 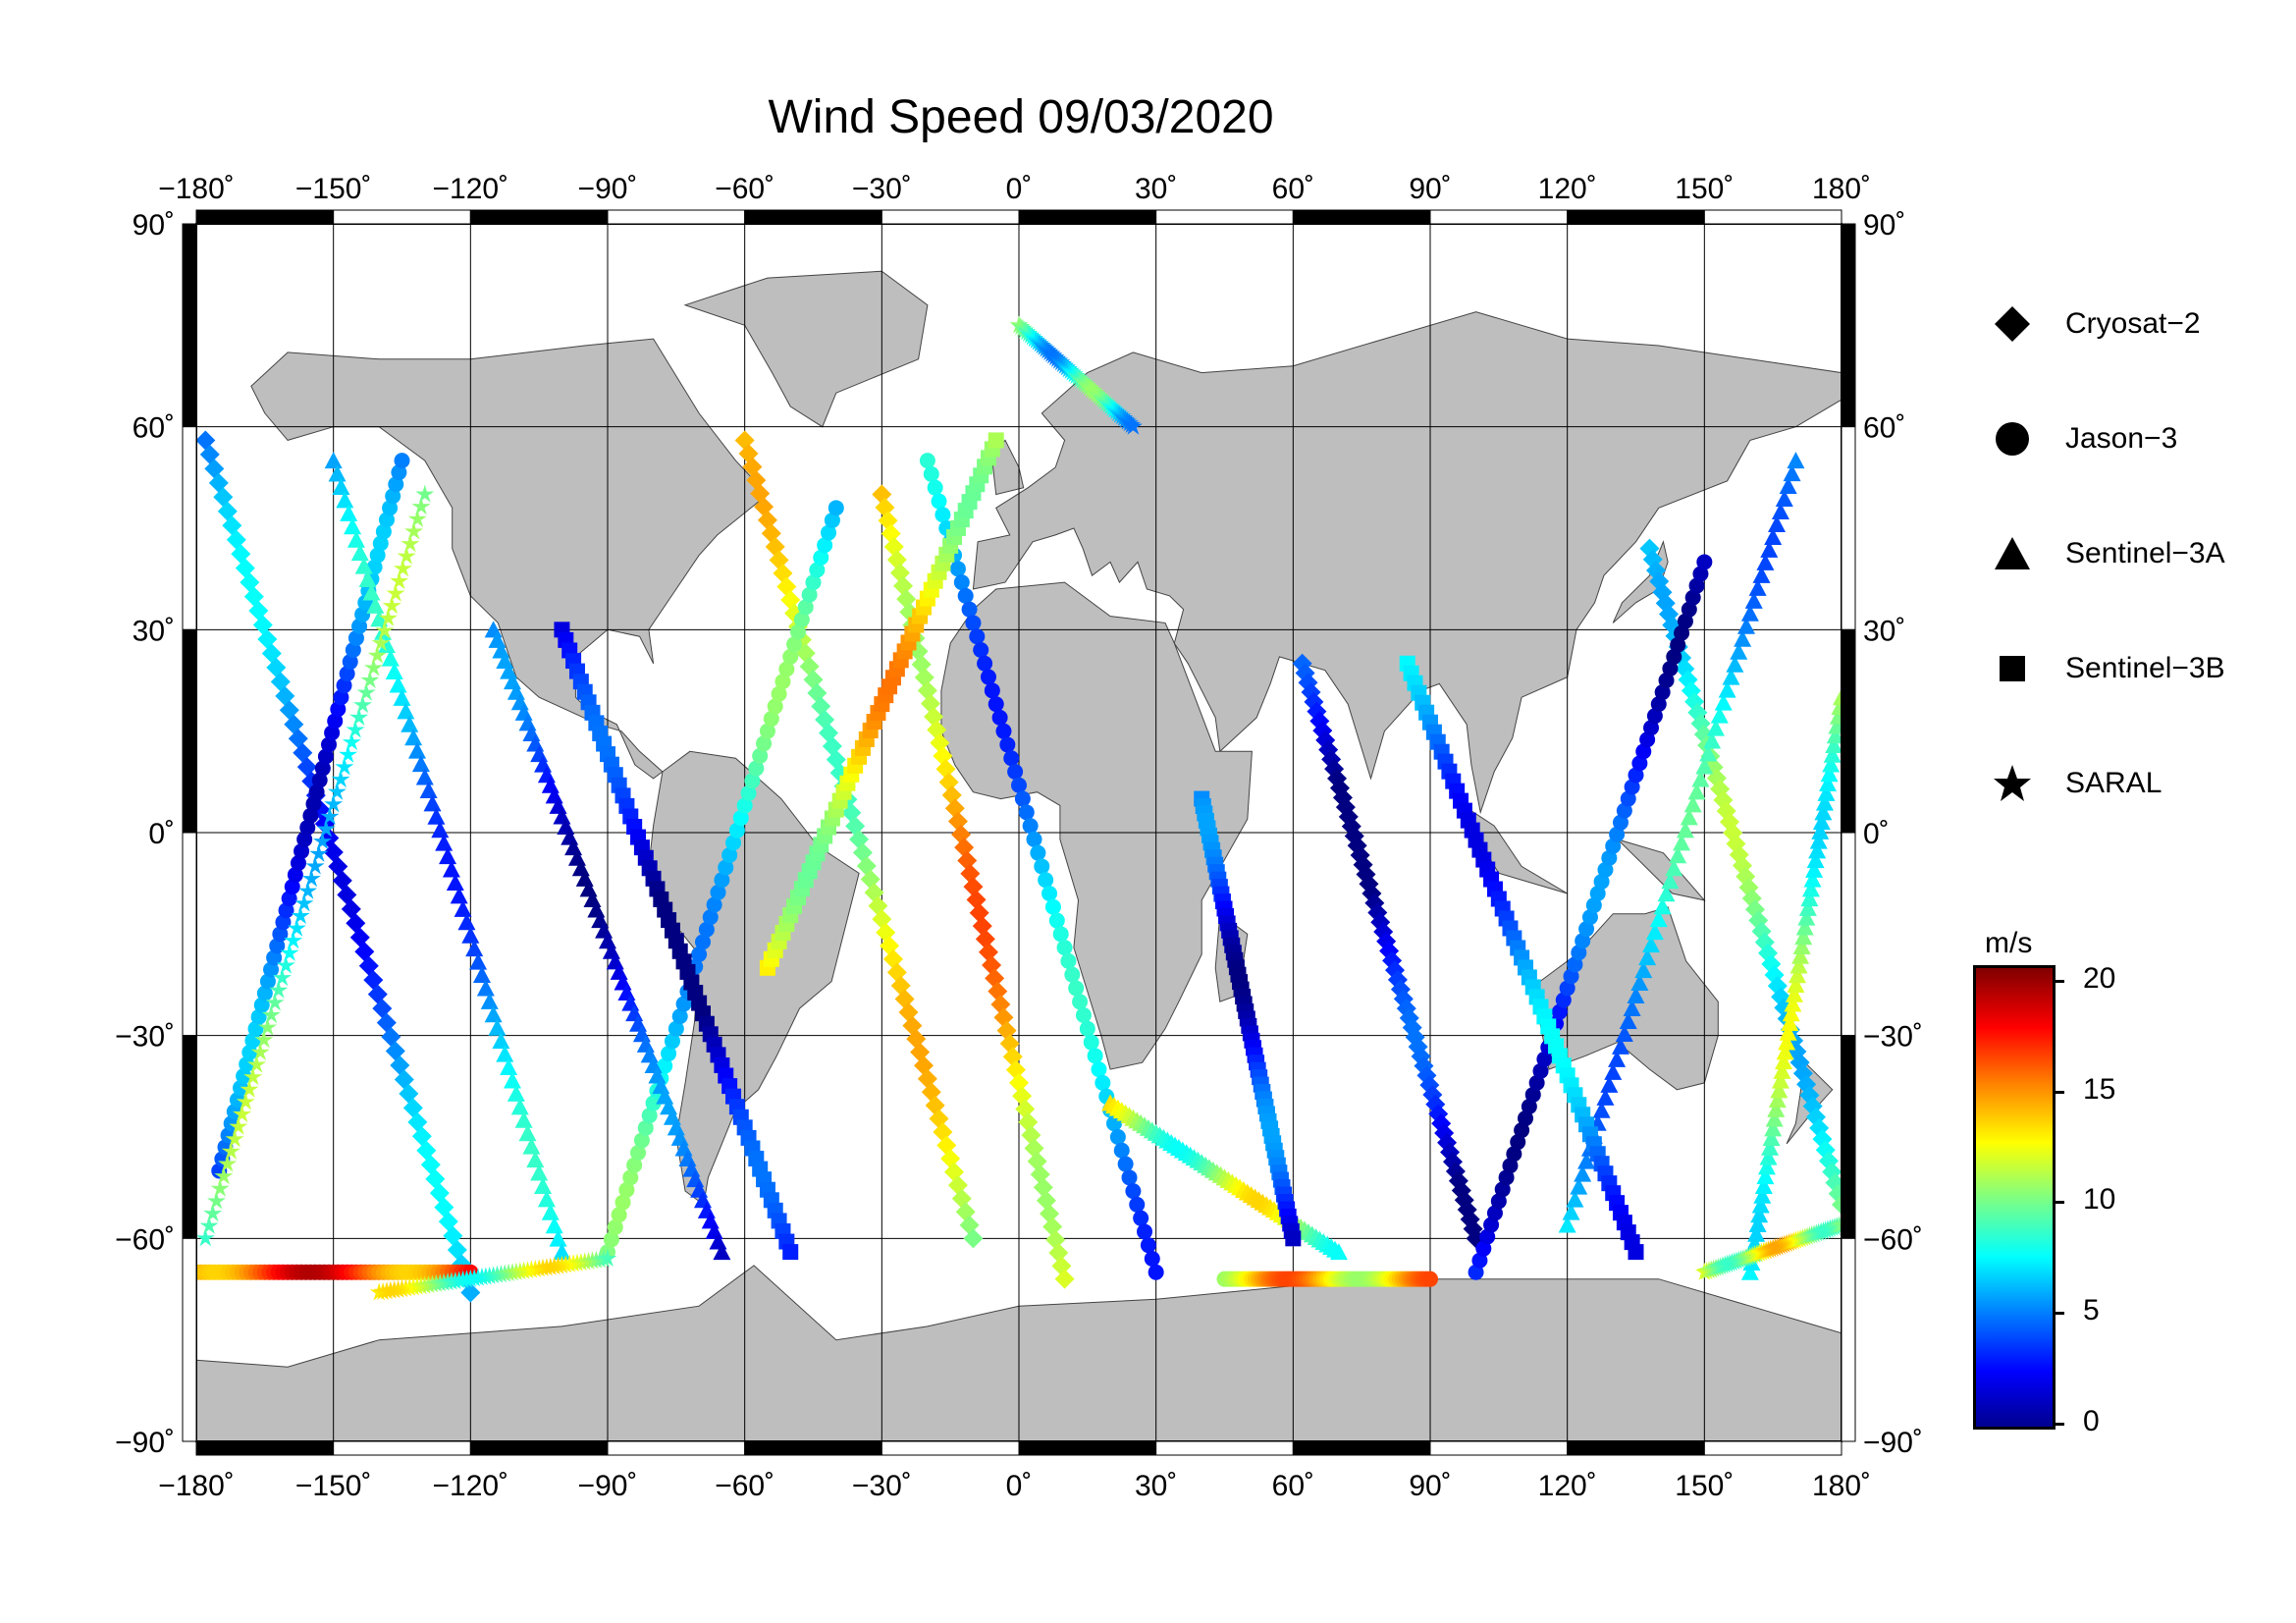 What do you see at coordinates (2085, 439) in the screenshot?
I see `legend-item-jason: Jason−3` at bounding box center [2085, 439].